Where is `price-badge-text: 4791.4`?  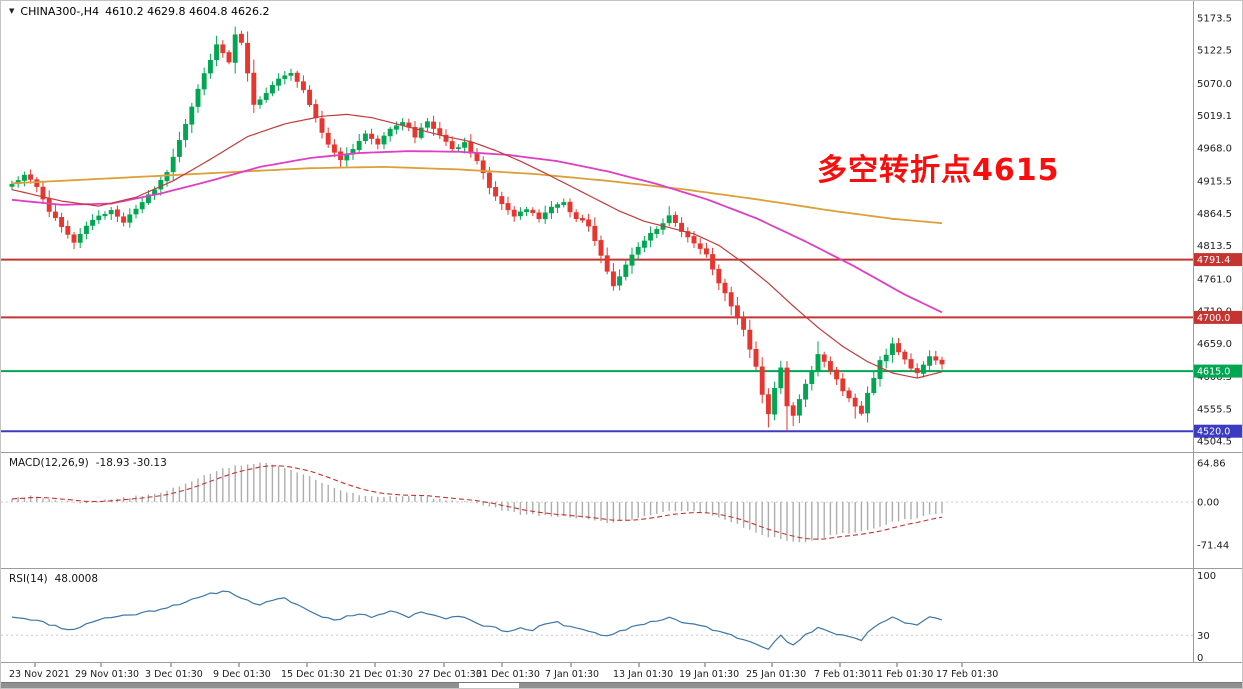
price-badge-text: 4791.4 is located at coordinates (1213, 260).